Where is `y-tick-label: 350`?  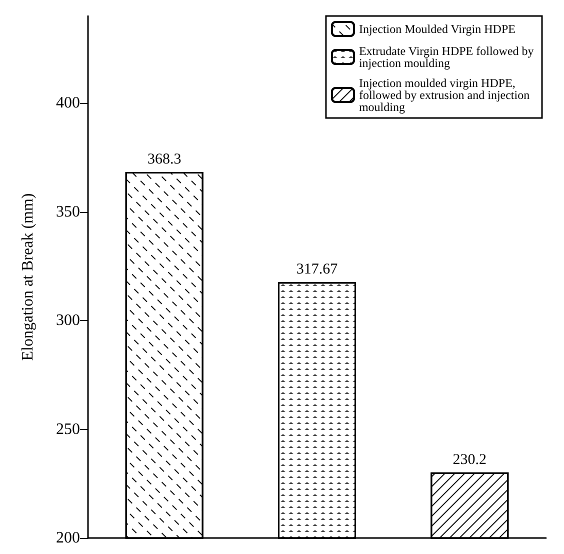
y-tick-label: 350 is located at coordinates (68, 211).